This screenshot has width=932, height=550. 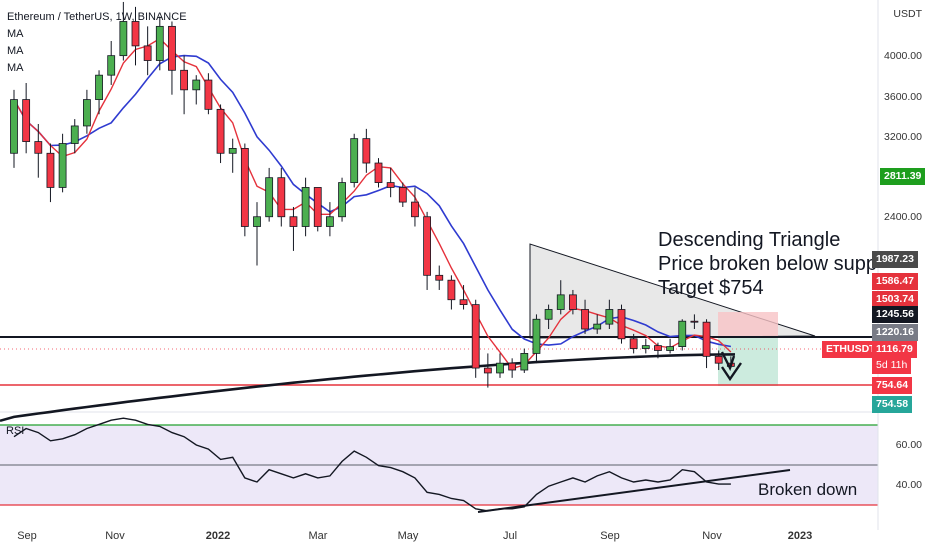 What do you see at coordinates (367, 388) in the screenshot?
I see `ma-200-line` at bounding box center [367, 388].